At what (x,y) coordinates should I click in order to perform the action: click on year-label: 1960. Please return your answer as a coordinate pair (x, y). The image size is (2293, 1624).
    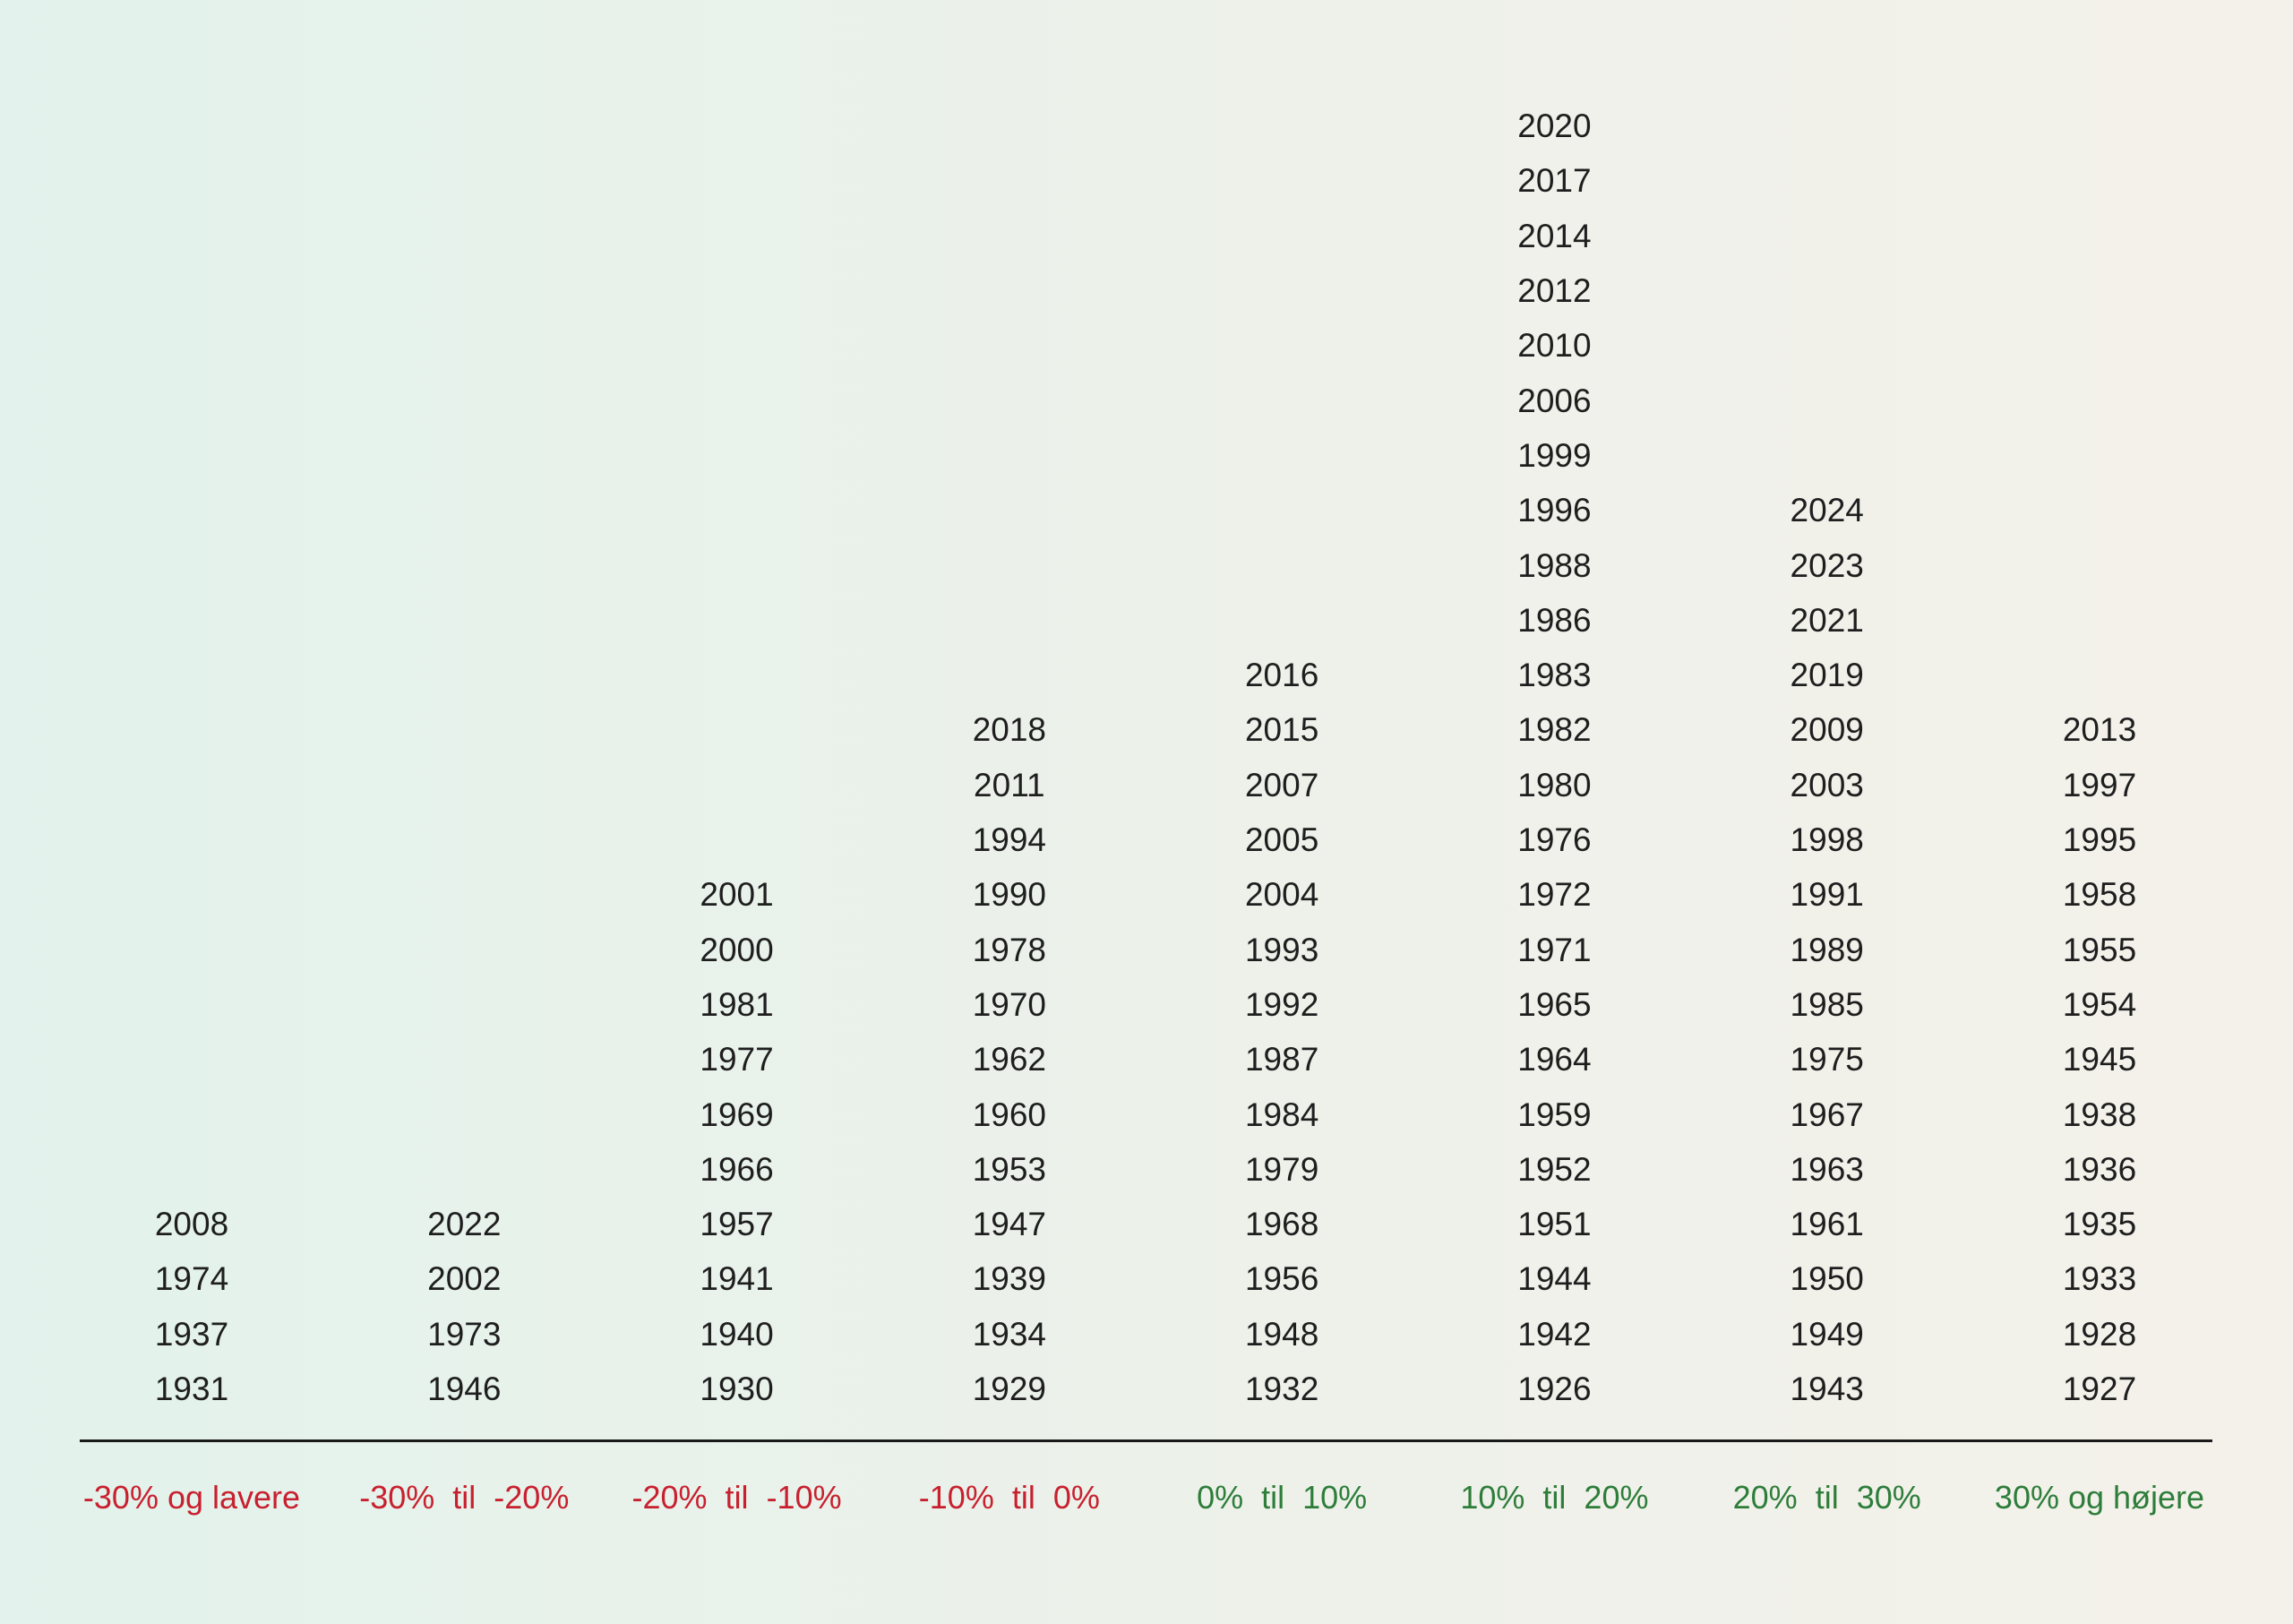
    Looking at the image, I should click on (1009, 1114).